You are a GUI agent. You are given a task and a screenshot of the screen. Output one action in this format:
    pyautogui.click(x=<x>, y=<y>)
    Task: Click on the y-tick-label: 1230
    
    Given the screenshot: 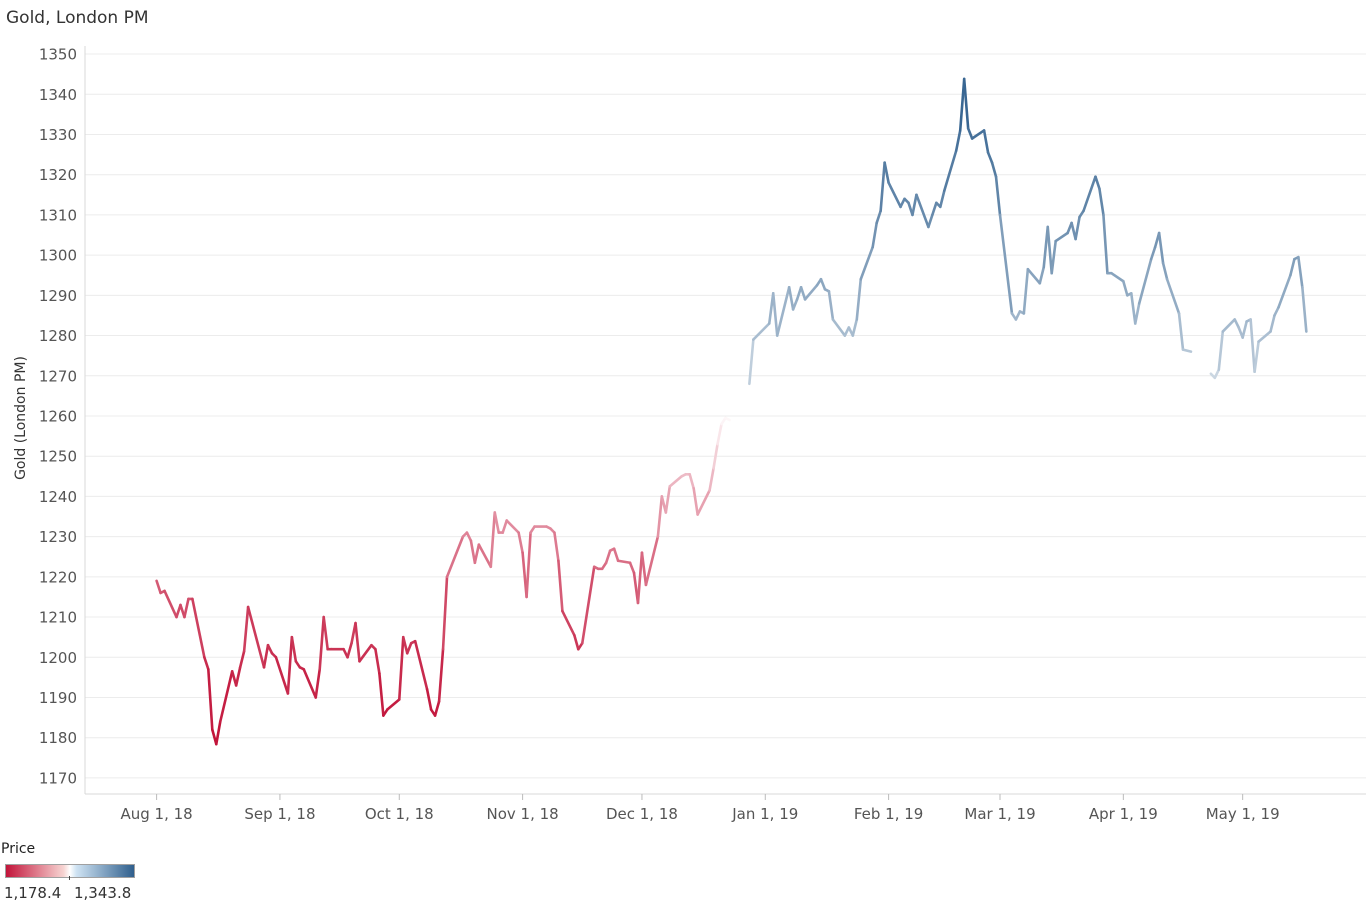 What is the action you would take?
    pyautogui.click(x=58, y=537)
    